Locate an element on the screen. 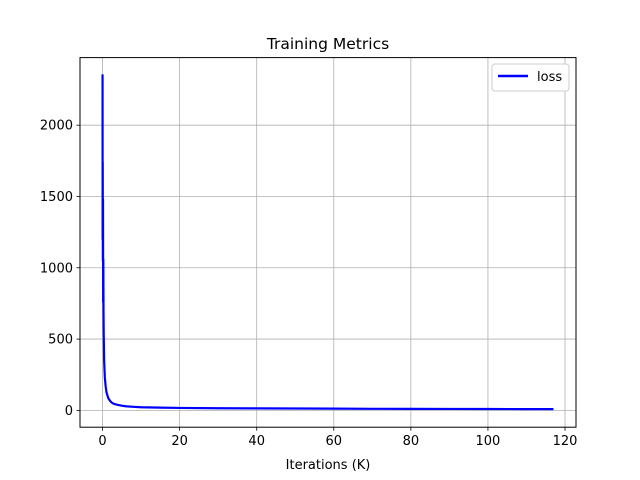 This screenshot has width=640, height=480. y-tick-label: 1000 is located at coordinates (56, 268).